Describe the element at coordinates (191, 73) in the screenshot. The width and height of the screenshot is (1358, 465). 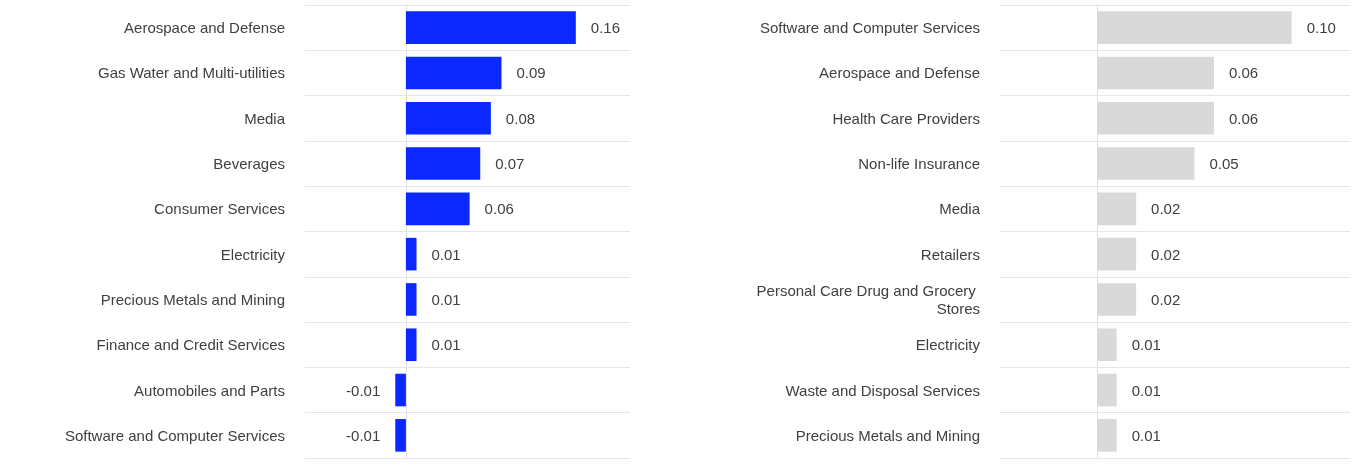
I see `y-tick-label: Gas Water and Multi-utilities` at that location.